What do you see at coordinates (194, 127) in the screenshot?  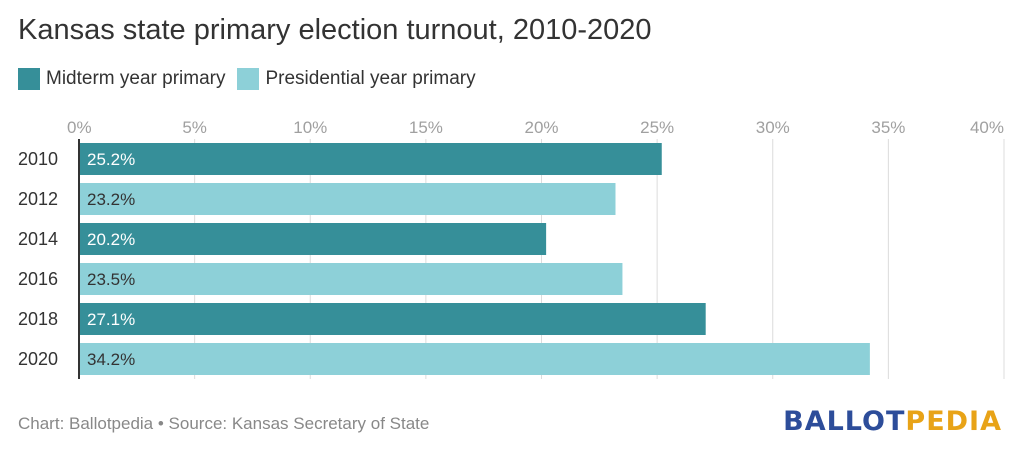 I see `x-tick-label: 5%` at bounding box center [194, 127].